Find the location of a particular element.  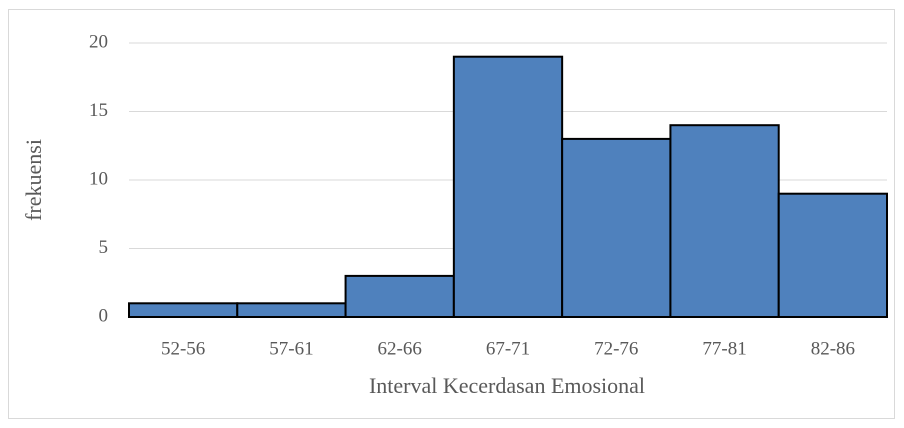

x-tick-label: 82-86 is located at coordinates (833, 348).